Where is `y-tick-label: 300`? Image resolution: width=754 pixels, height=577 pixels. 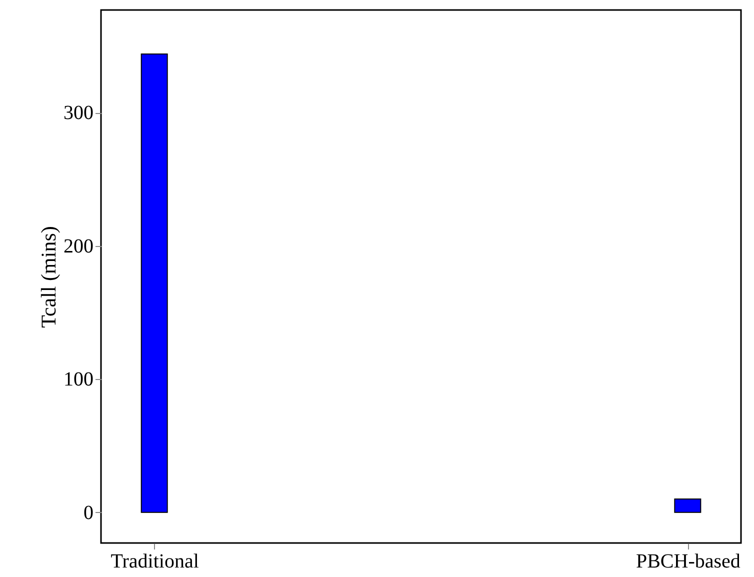
y-tick-label: 300 is located at coordinates (79, 113).